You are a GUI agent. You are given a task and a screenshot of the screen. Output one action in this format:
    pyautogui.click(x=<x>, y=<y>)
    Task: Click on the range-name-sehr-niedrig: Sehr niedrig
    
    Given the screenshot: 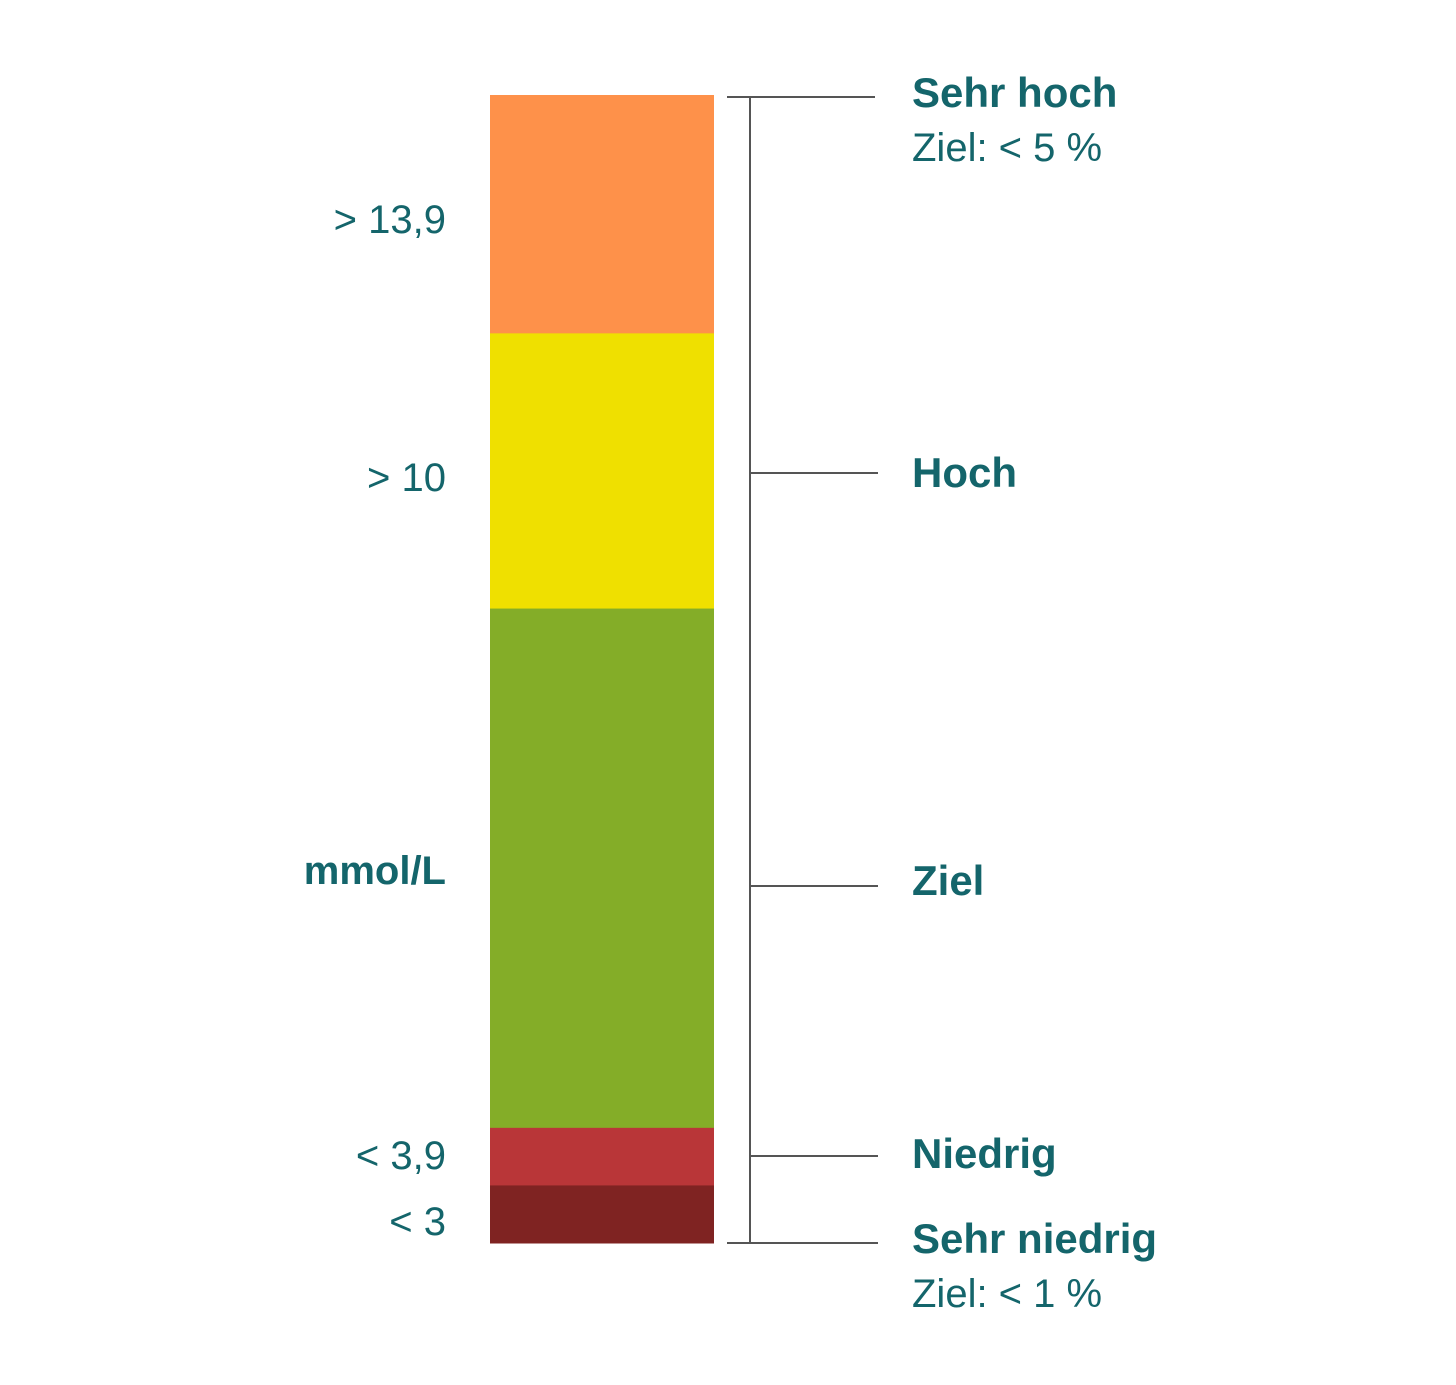 What is the action you would take?
    pyautogui.click(x=1035, y=1238)
    